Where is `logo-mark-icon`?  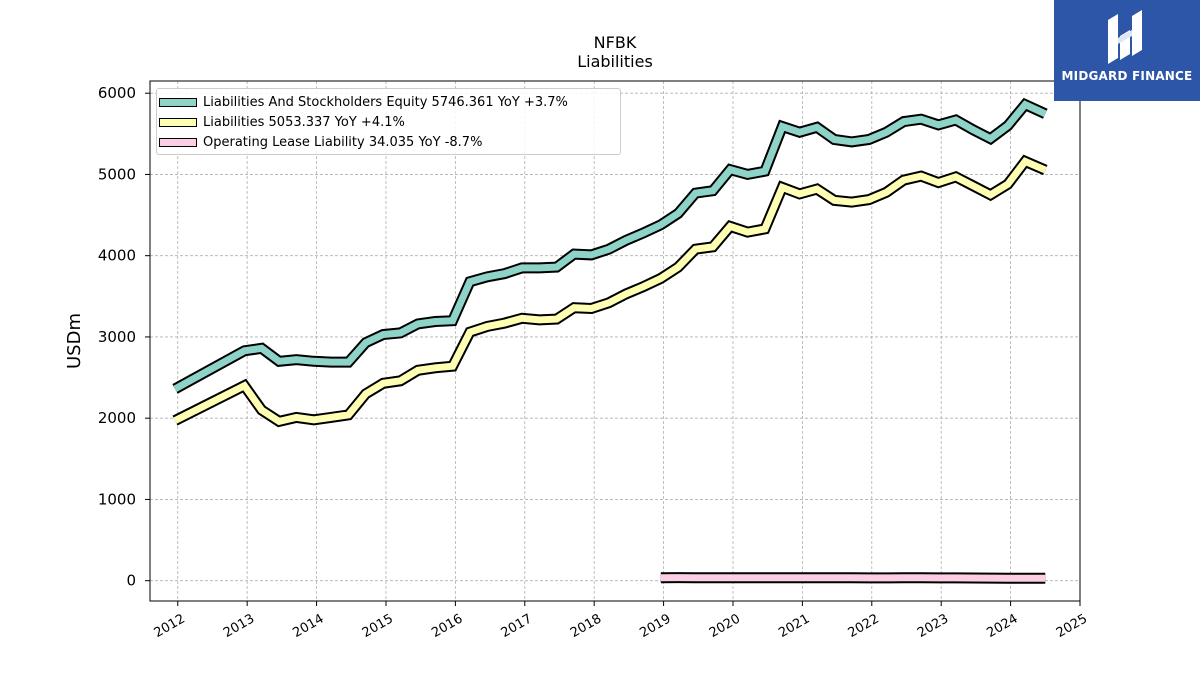 logo-mark-icon is located at coordinates (1125, 37).